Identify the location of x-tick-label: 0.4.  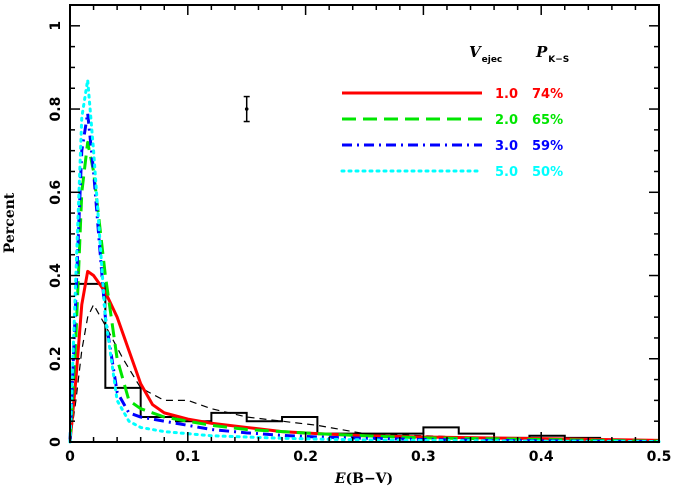
(541, 457).